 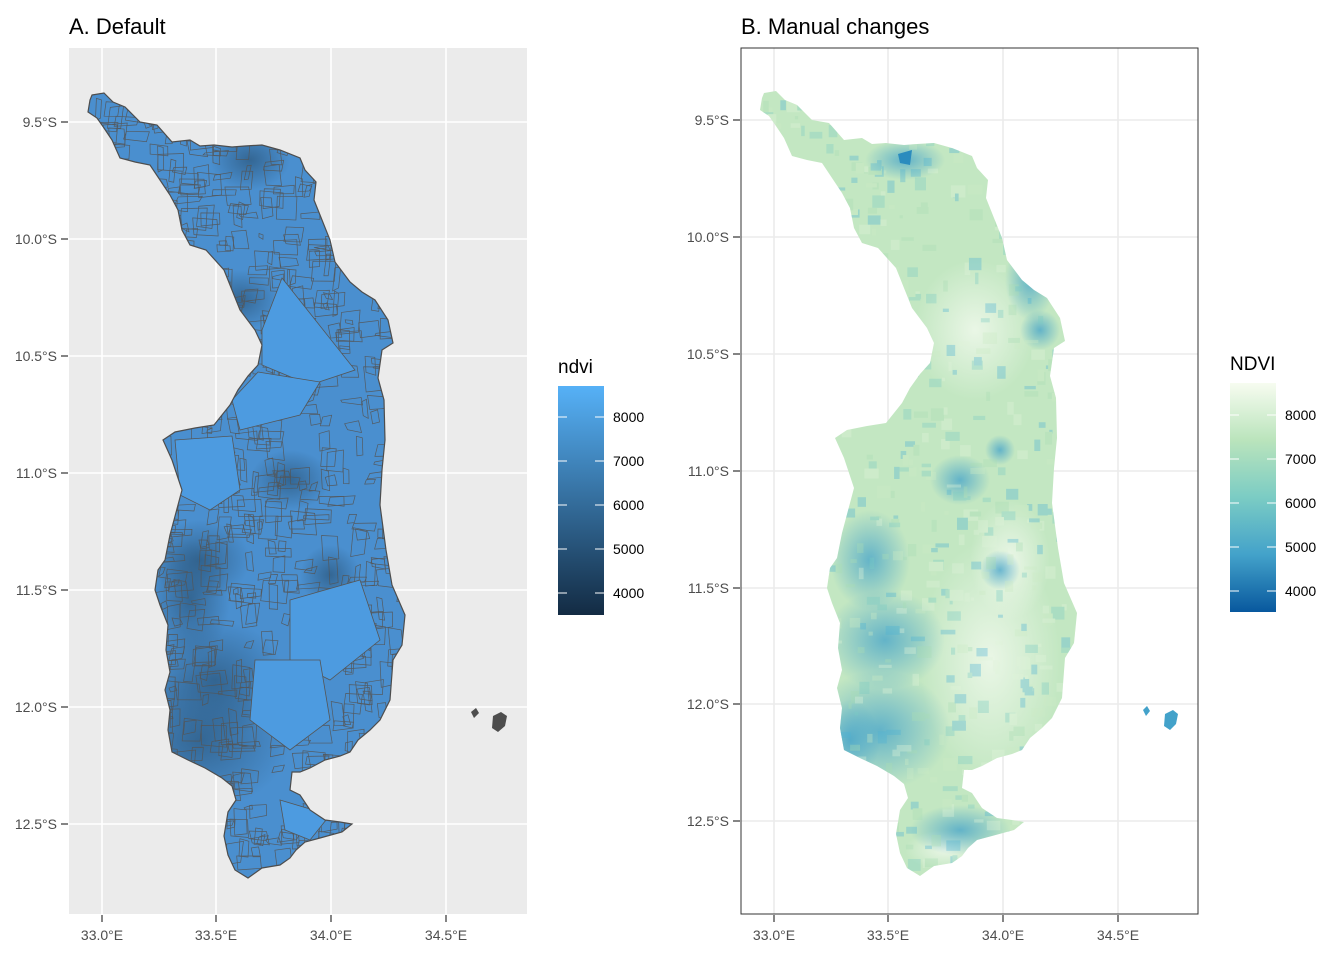 I want to click on panel-b-legend-label: 6000, so click(x=1300, y=503).